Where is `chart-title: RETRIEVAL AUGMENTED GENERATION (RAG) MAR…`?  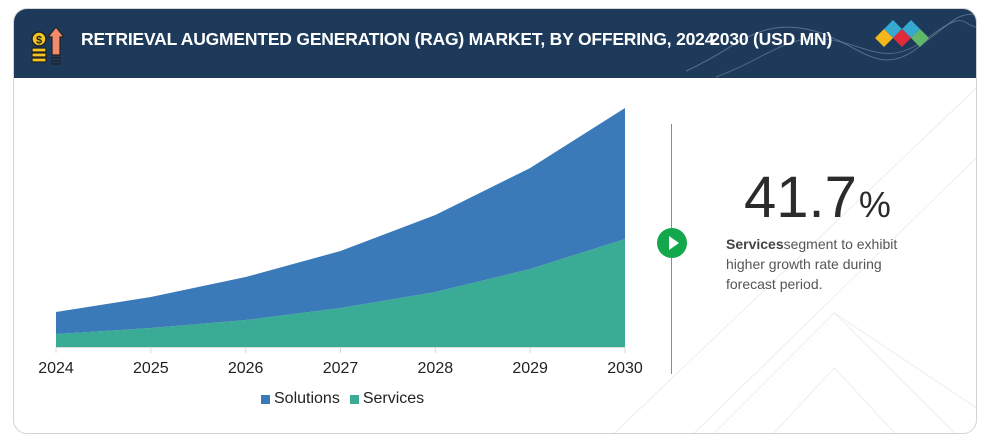
chart-title: RETRIEVAL AUGMENTED GENERATION (RAG) MAR… is located at coordinates (456, 39).